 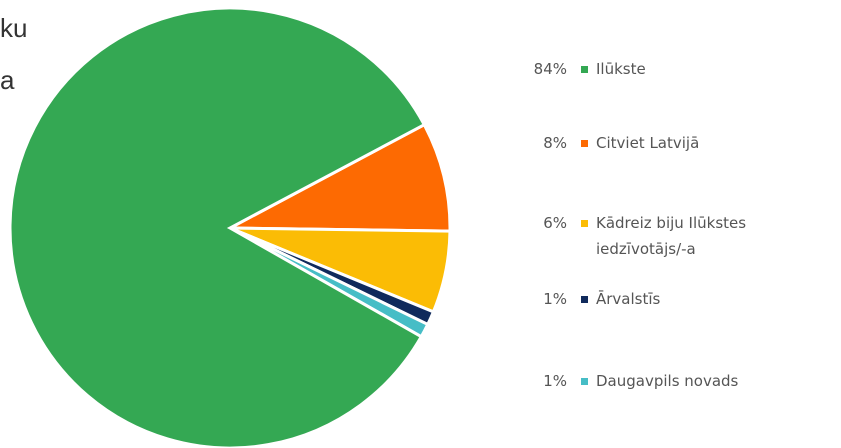 I want to click on legend-label: Ilūkste, so click(x=621, y=69).